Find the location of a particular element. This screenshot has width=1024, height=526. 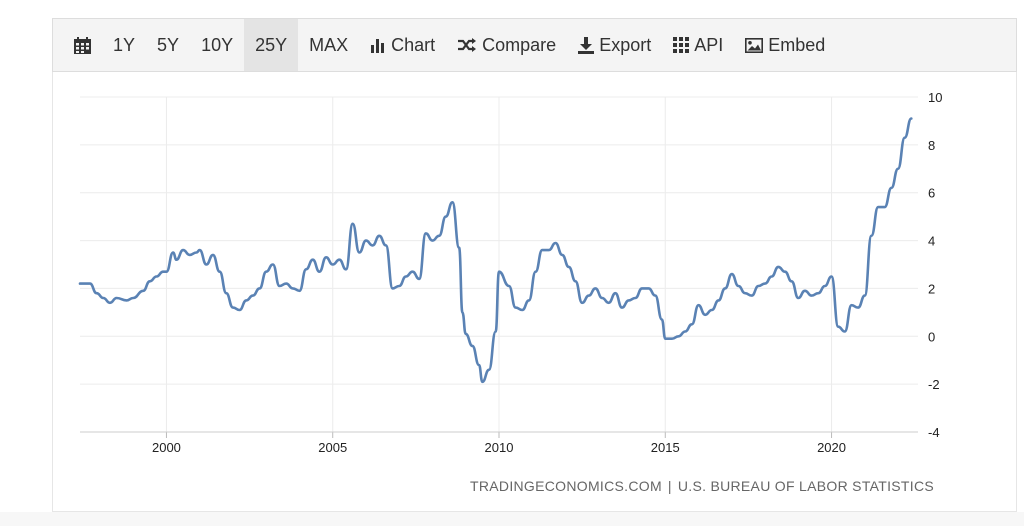

range-25y-button: 25Y is located at coordinates (271, 45).